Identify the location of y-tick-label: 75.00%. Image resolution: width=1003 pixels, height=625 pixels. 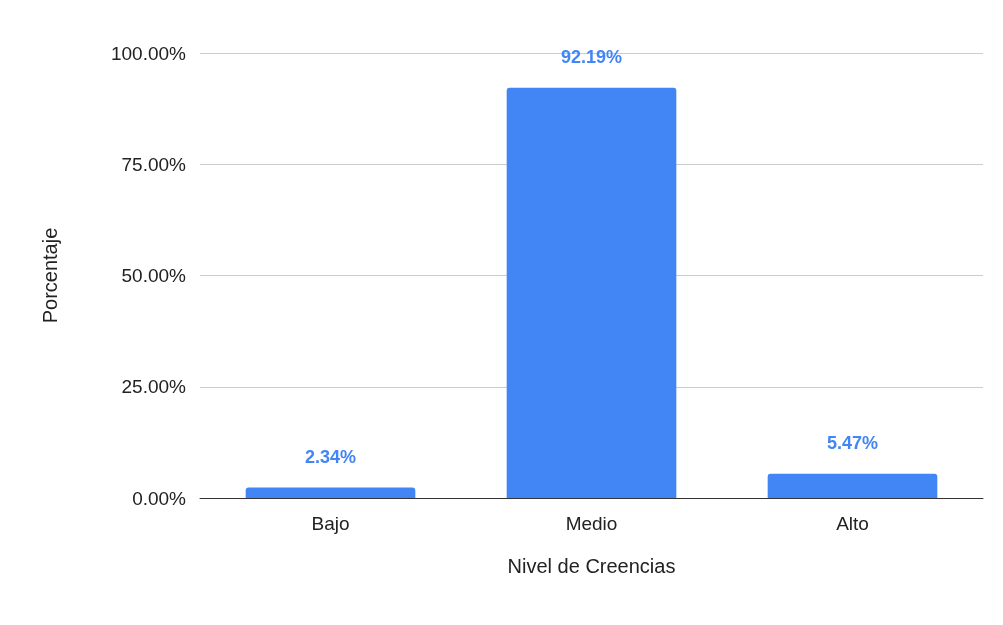
(154, 164).